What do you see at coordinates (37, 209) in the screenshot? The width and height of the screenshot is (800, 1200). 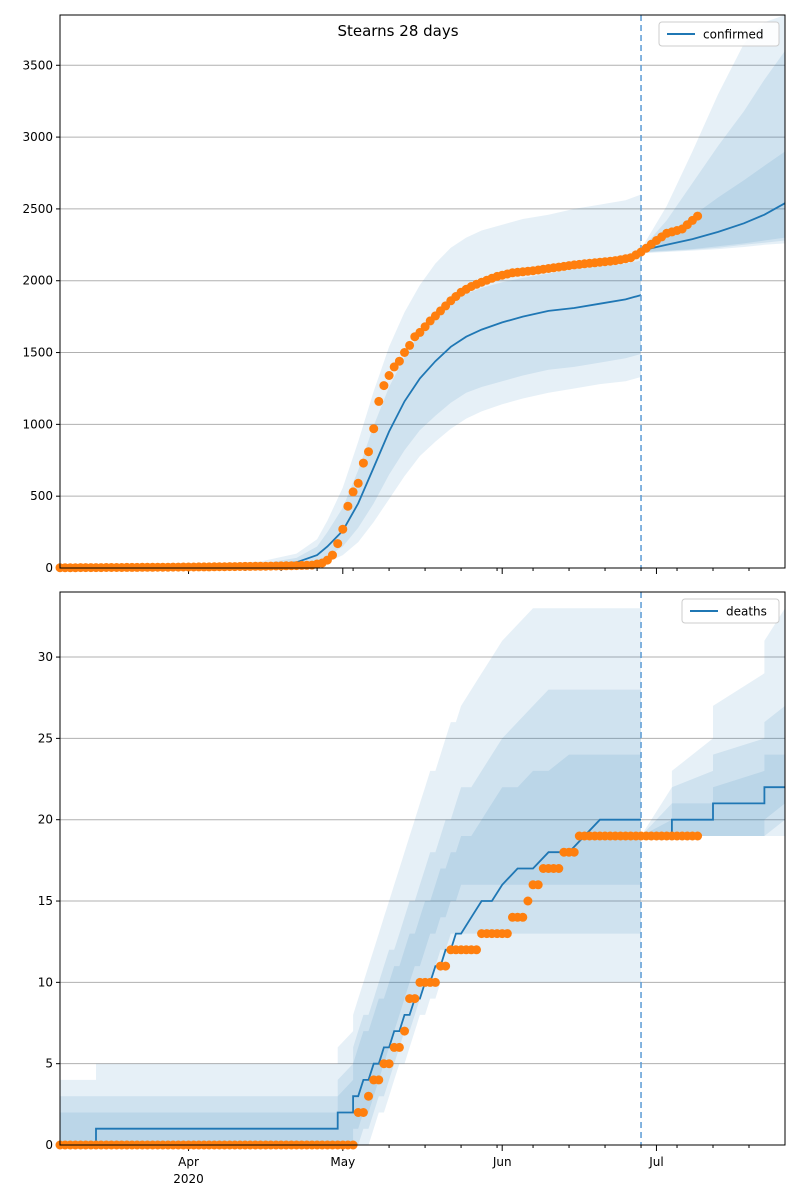 I see `y-tick-label: 2500` at bounding box center [37, 209].